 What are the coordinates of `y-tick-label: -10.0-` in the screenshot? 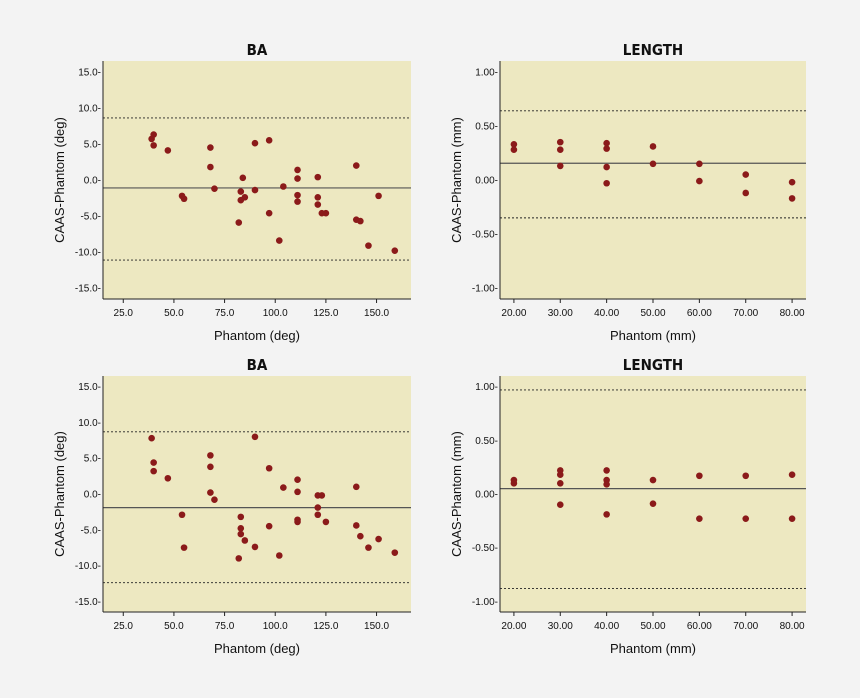 It's located at (88, 566).